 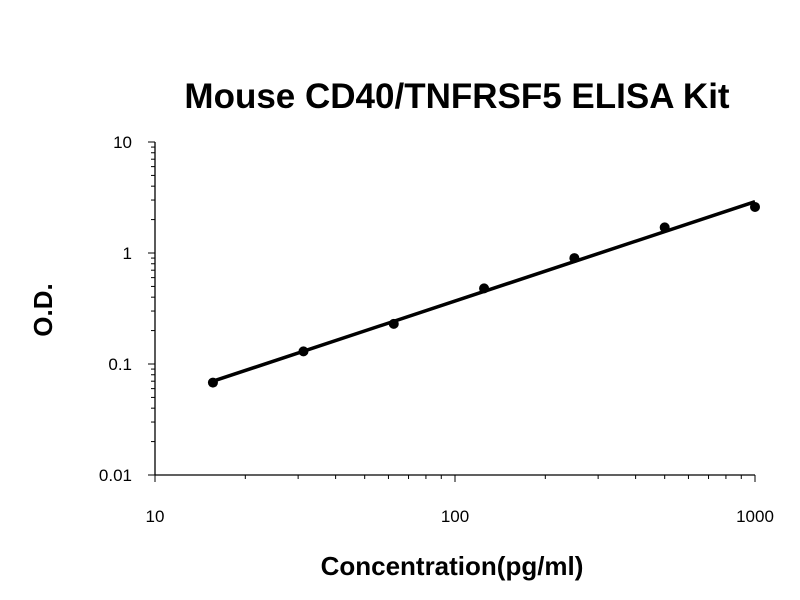 I want to click on x-tick-label: 1000, so click(x=755, y=516).